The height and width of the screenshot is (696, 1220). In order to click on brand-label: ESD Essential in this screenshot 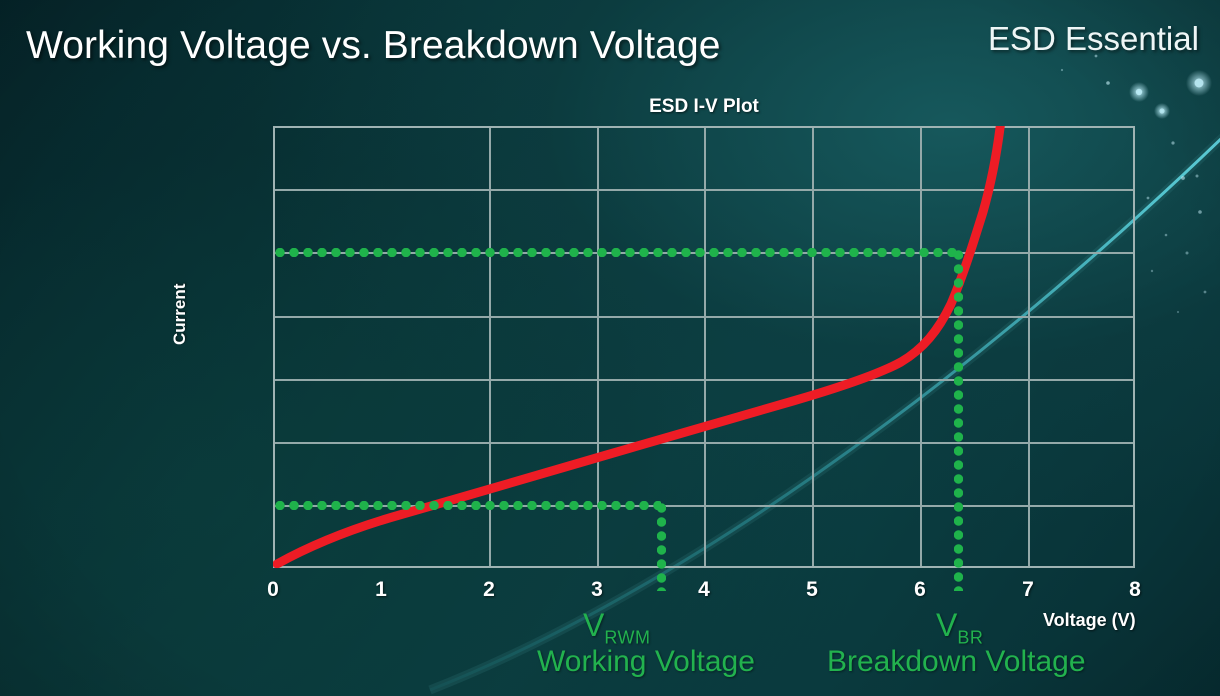, I will do `click(1093, 38)`.